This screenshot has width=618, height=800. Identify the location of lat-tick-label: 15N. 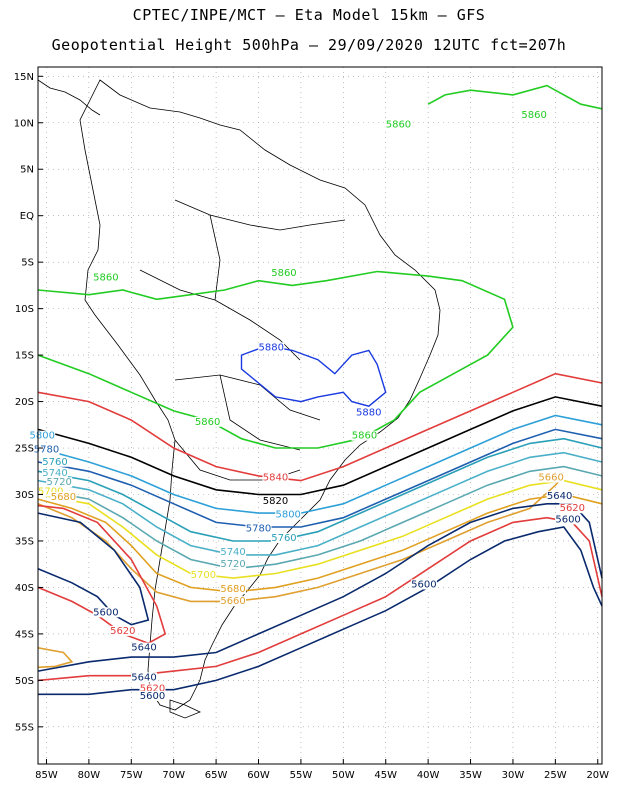
(24, 77).